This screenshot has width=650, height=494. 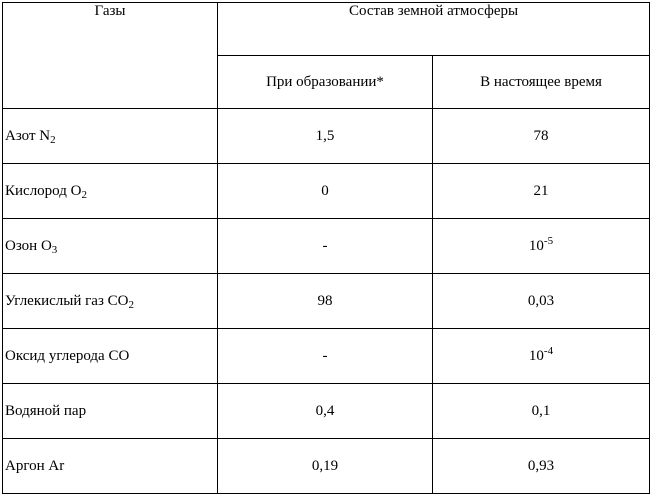 I want to click on formation-value: 0, so click(x=325, y=191).